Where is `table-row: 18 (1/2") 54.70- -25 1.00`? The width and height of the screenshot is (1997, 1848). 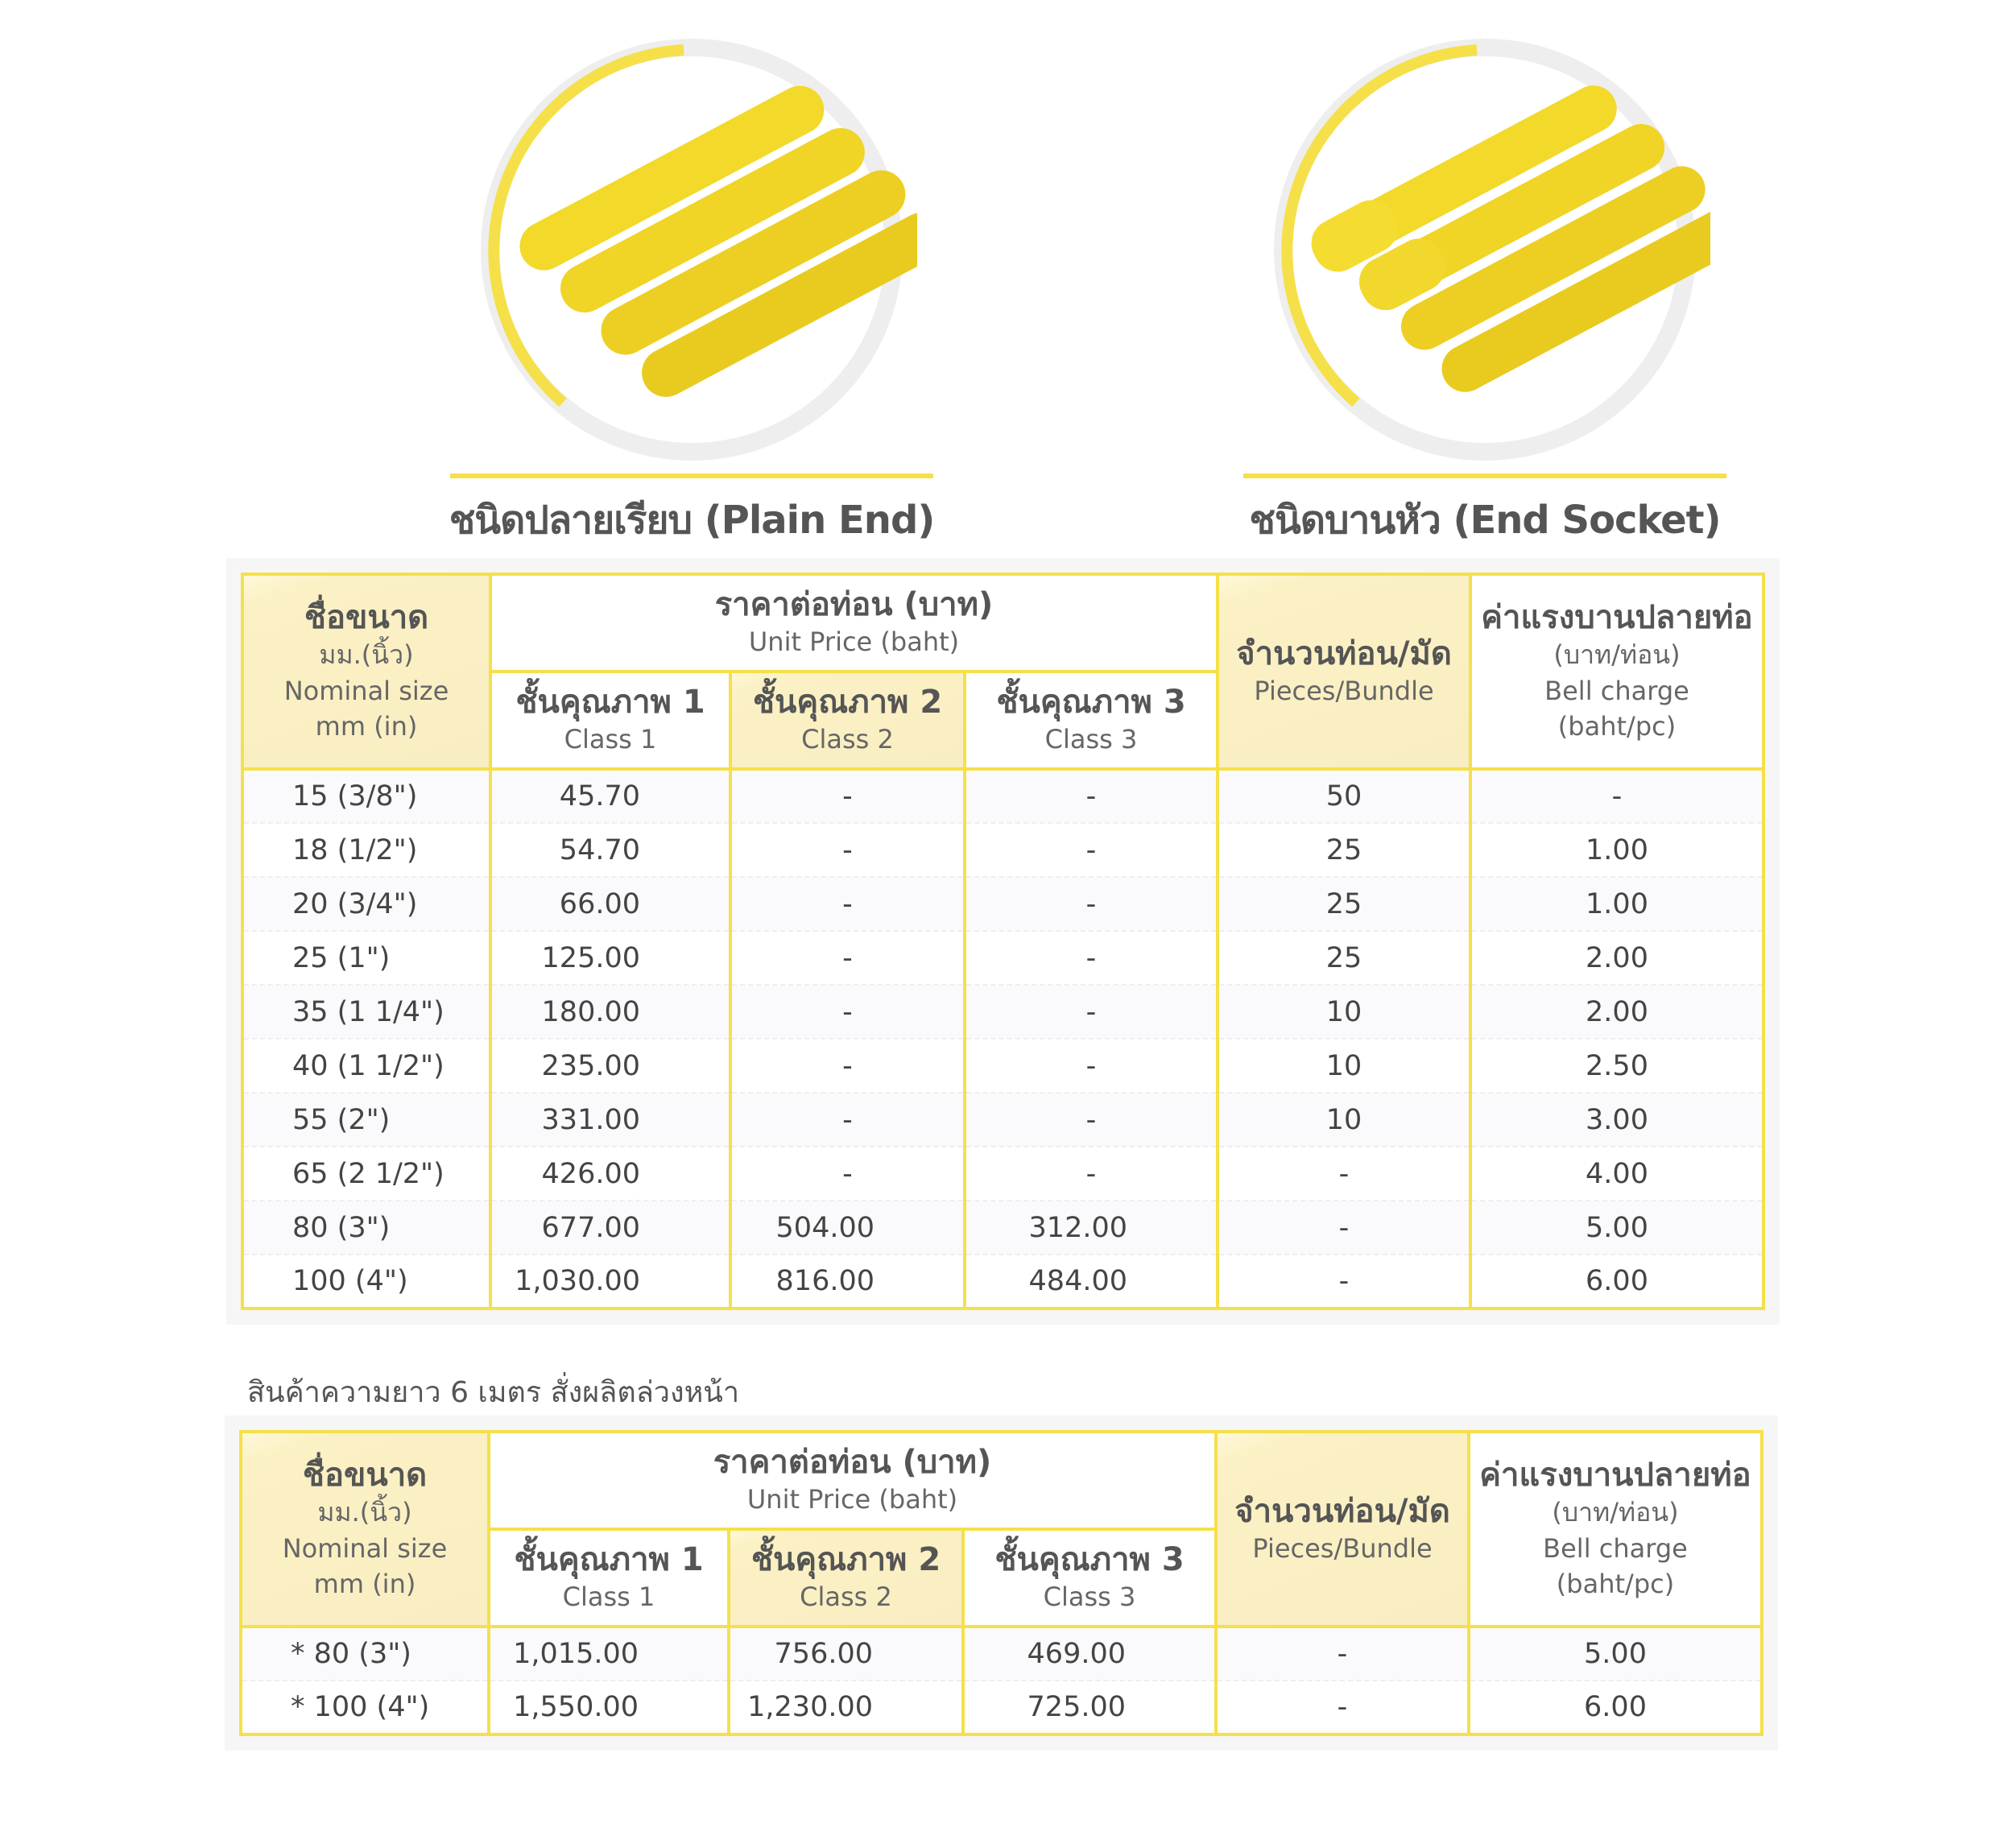
table-row: 18 (1/2") 54.70- -25 1.00 is located at coordinates (1003, 850).